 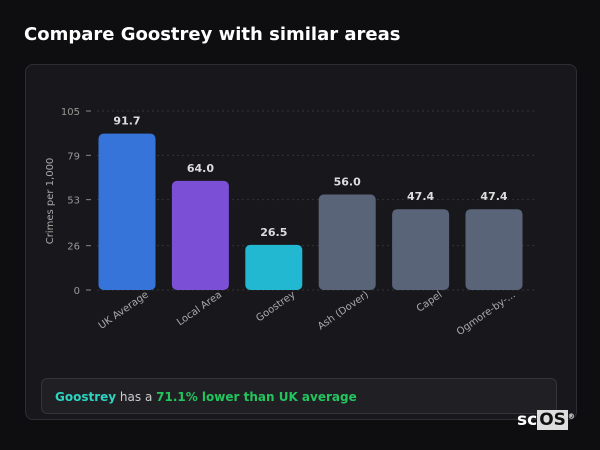 What do you see at coordinates (430, 301) in the screenshot?
I see `x-tick-label: Capel` at bounding box center [430, 301].